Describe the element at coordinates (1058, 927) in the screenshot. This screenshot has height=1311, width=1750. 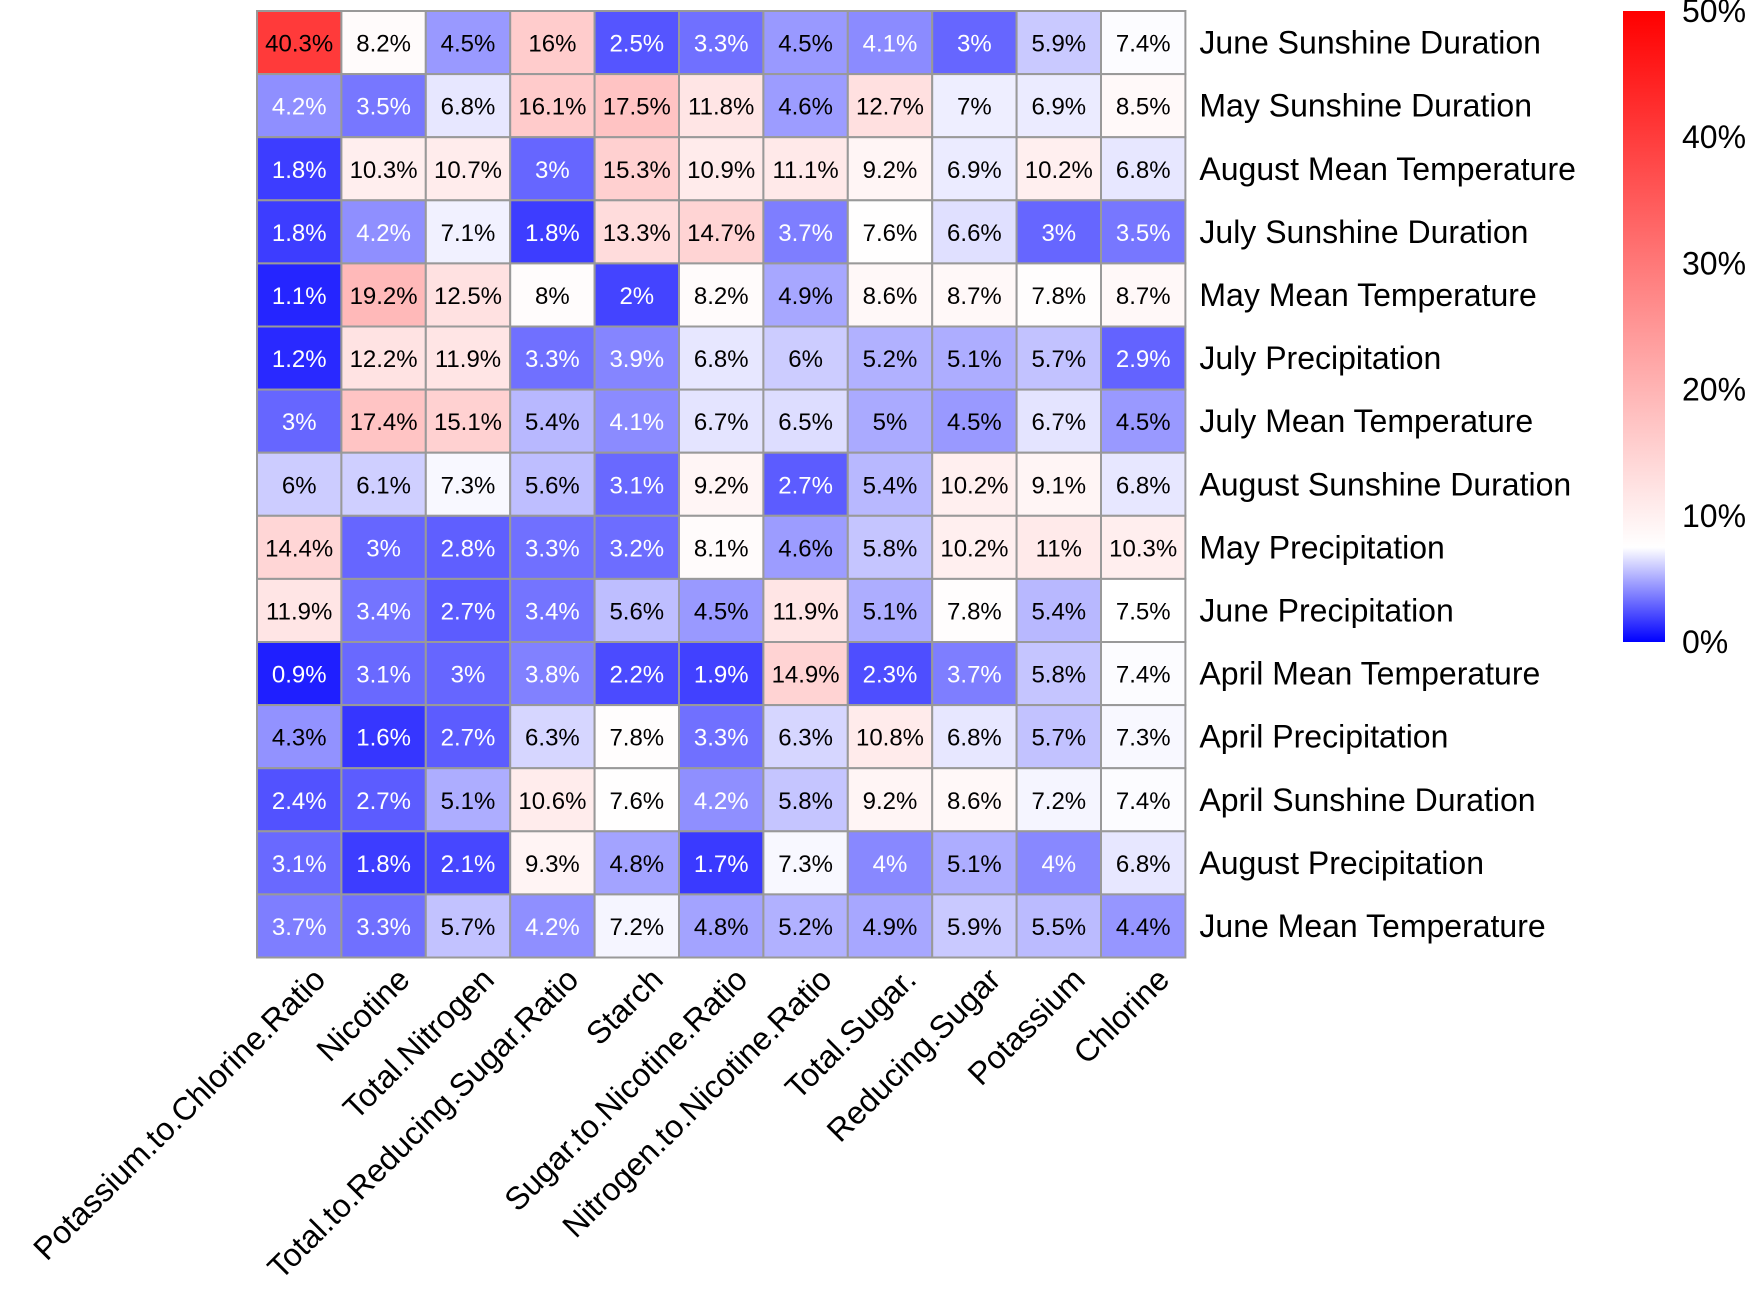
I see `cell-value-label: 5.5%` at that location.